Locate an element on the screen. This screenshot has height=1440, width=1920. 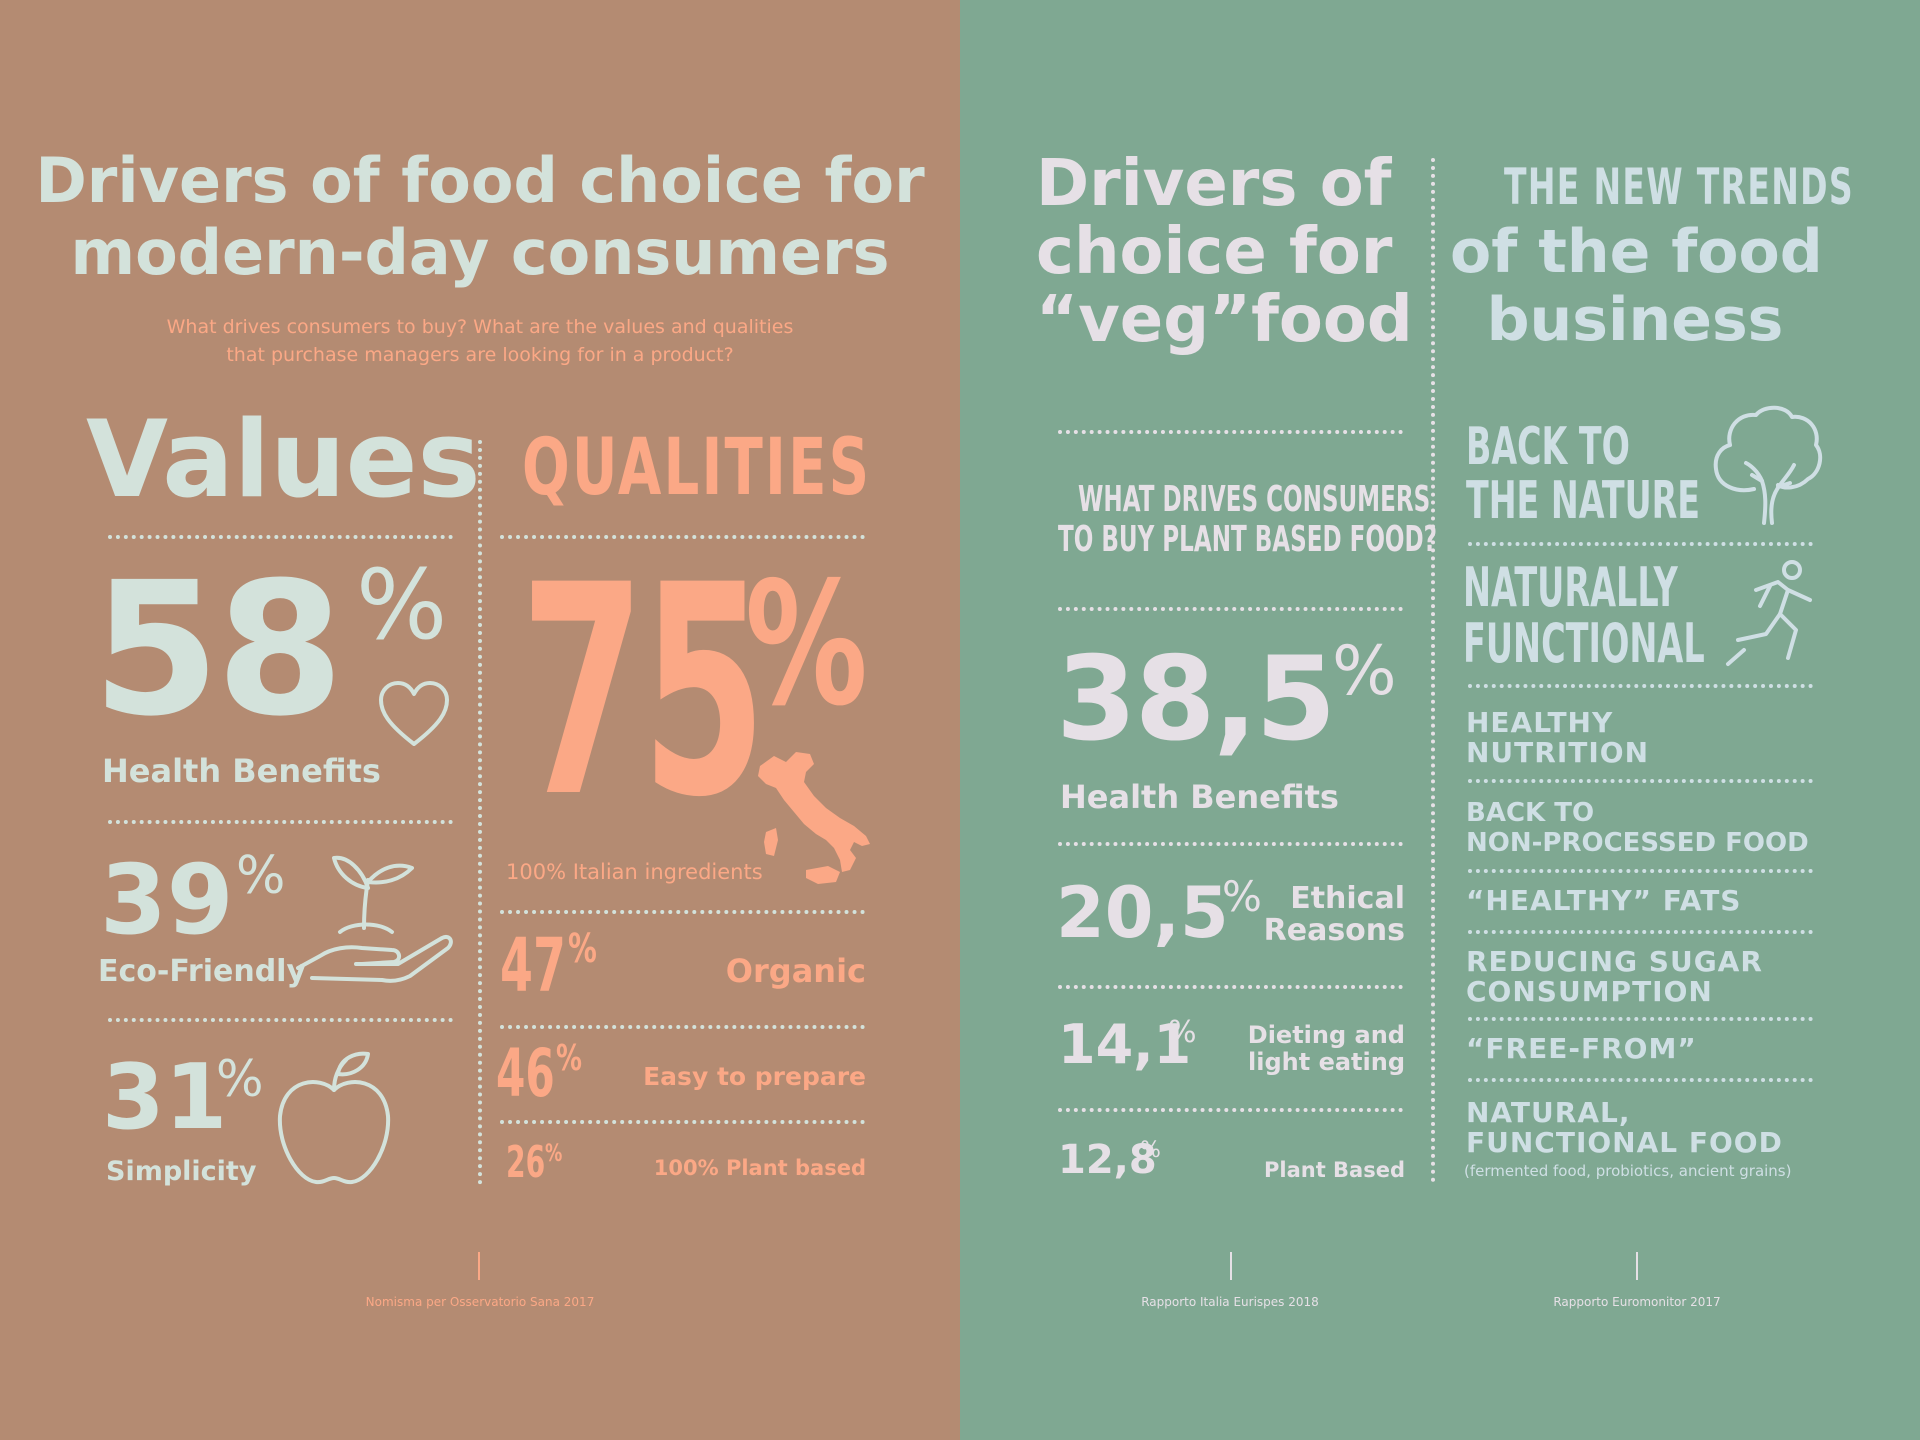
veg-main-number: 38,5 is located at coordinates (1196, 699).